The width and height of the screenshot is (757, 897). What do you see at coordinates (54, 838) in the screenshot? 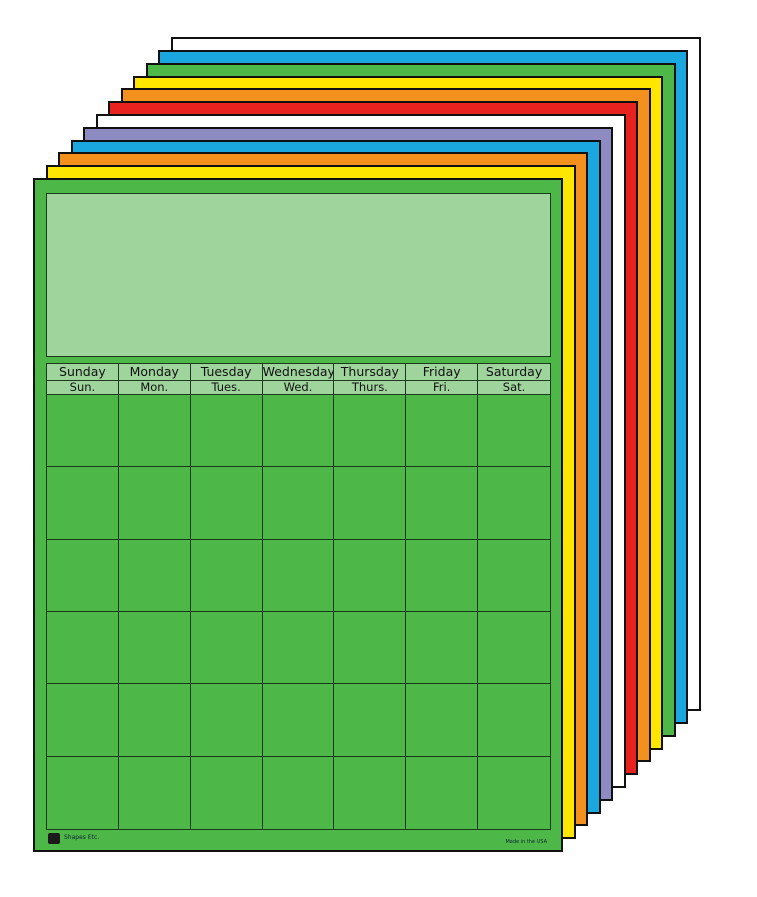
I see `brand-logo-icon` at bounding box center [54, 838].